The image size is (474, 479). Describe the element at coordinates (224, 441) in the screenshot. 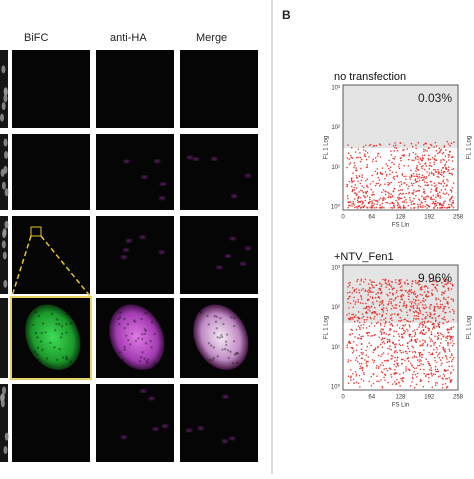

I see `cell-signal` at that location.